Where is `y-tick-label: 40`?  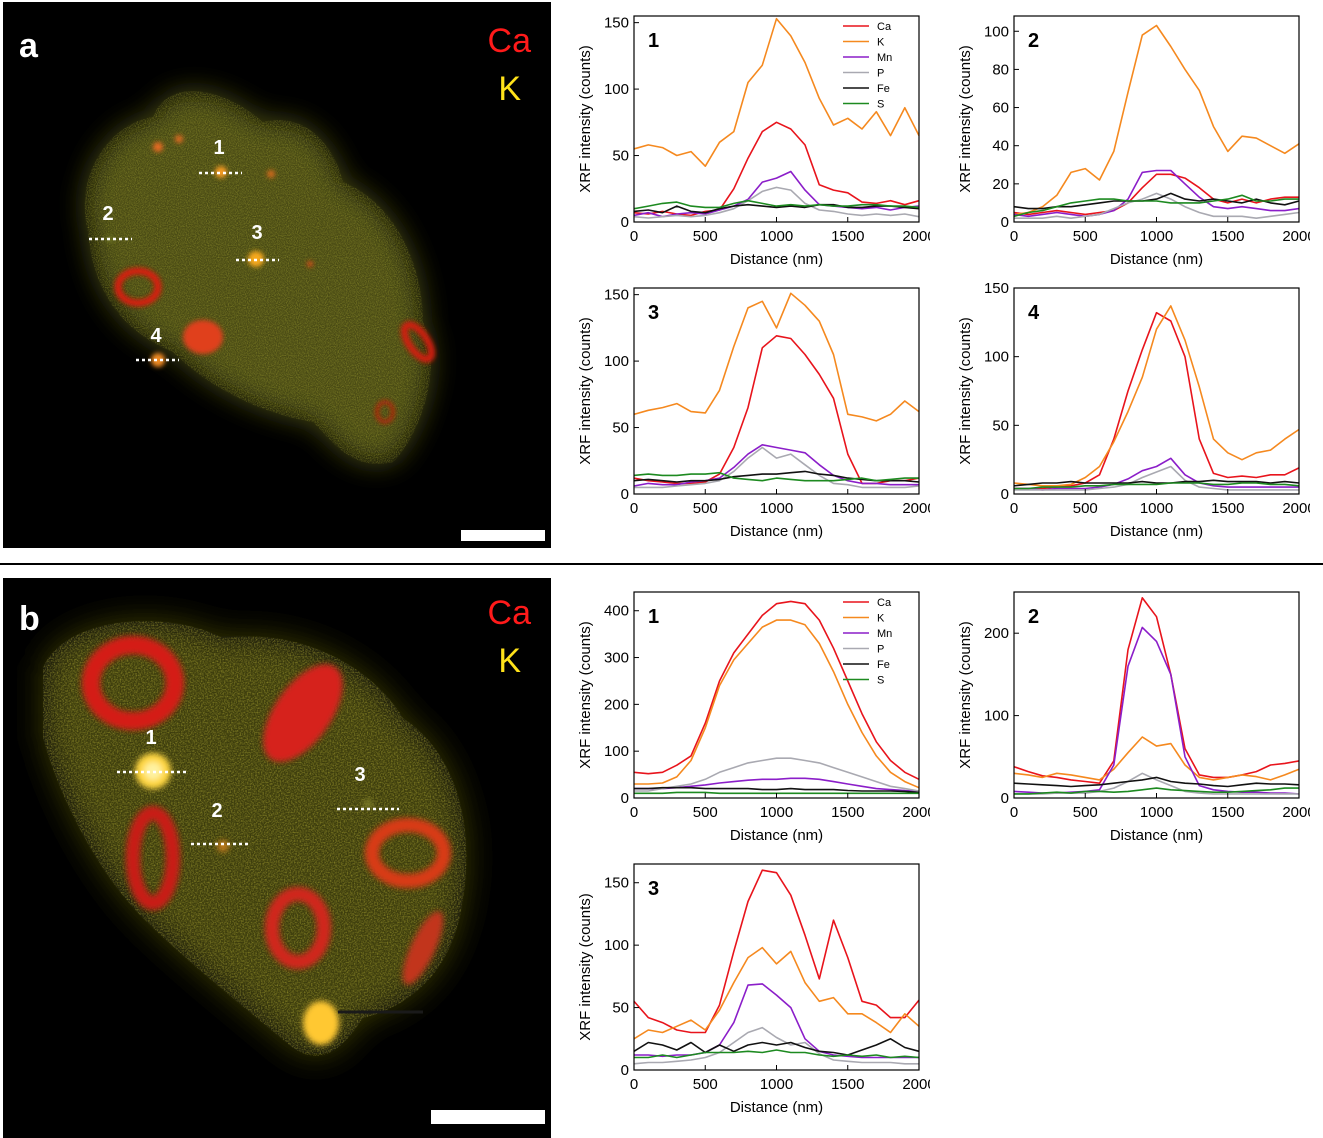 y-tick-label: 40 is located at coordinates (1000, 146).